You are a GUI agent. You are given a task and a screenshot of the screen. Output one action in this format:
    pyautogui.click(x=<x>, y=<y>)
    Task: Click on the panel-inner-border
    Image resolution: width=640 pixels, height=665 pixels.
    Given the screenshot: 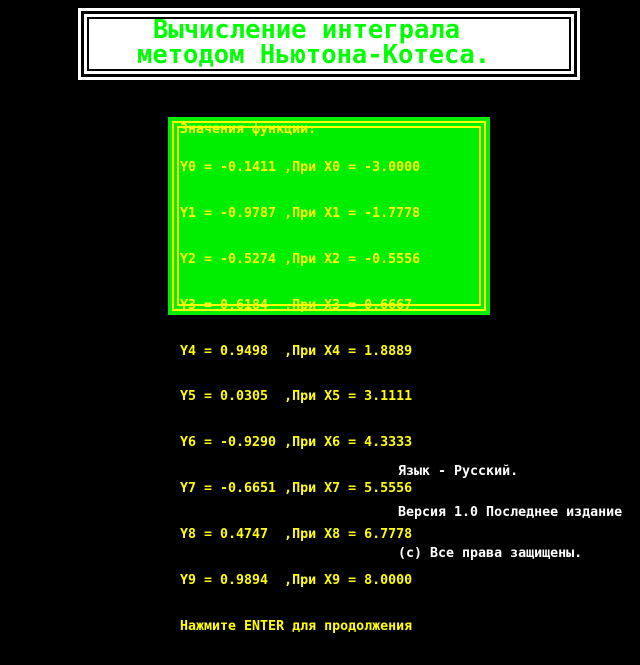 What is the action you would take?
    pyautogui.click(x=329, y=216)
    